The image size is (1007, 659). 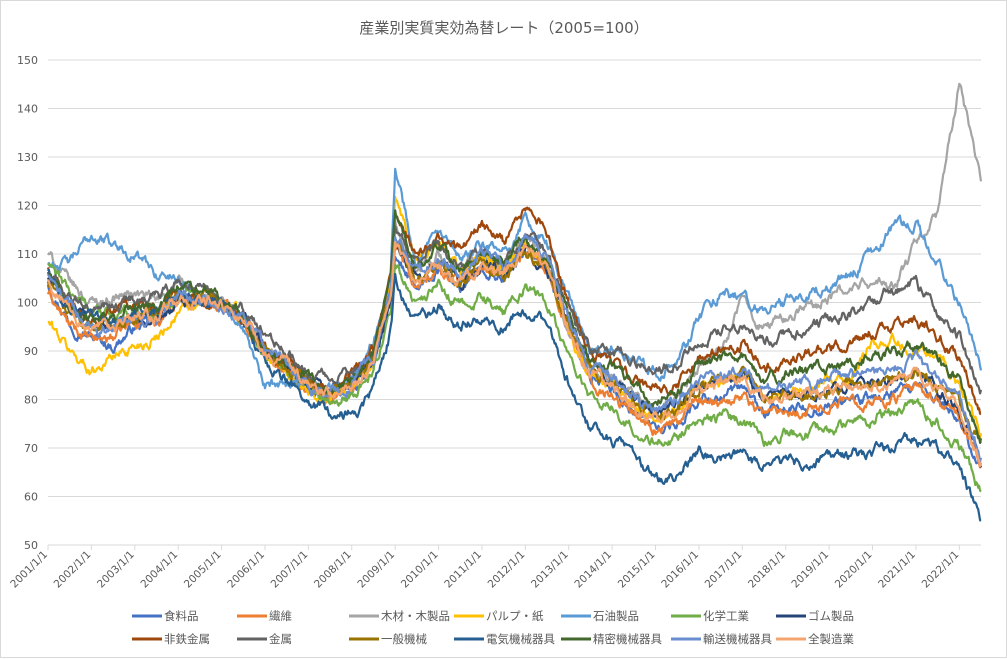 What do you see at coordinates (31, 448) in the screenshot?
I see `y-tick-label: 70` at bounding box center [31, 448].